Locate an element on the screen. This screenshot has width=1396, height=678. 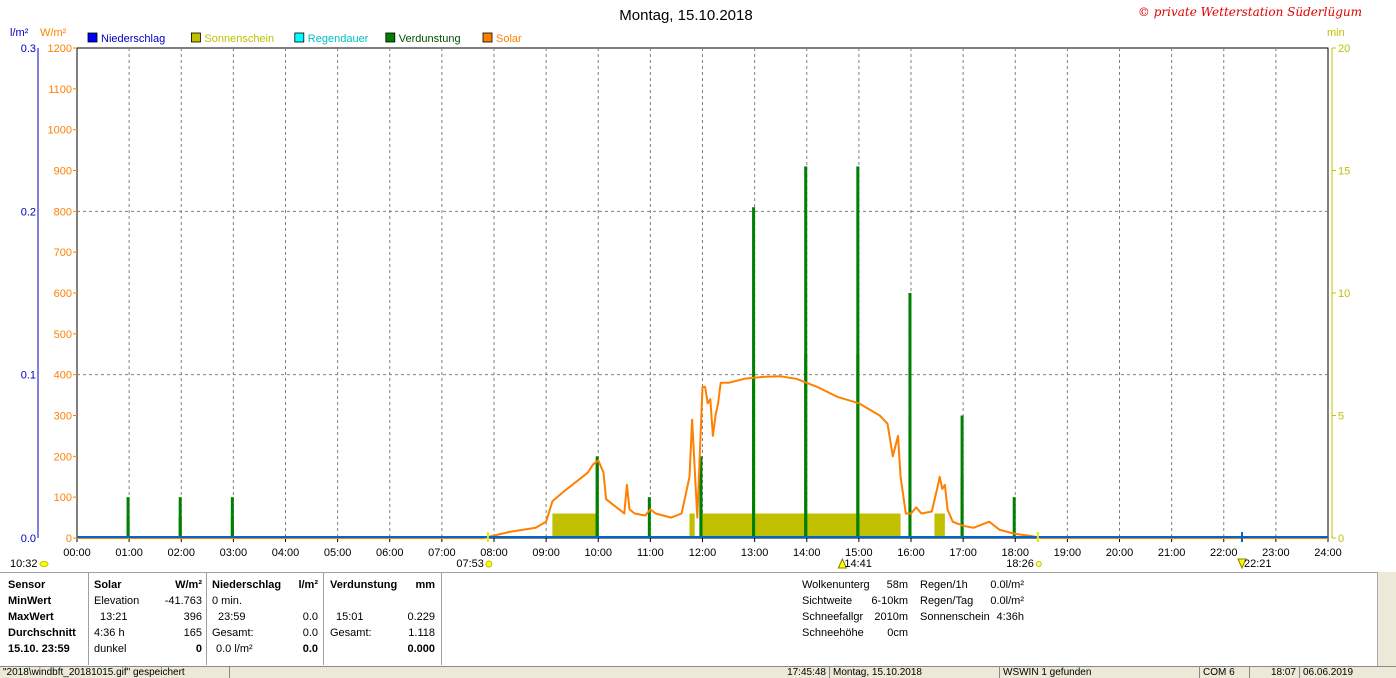
misc-value: 0cm is located at coordinates (897, 633).